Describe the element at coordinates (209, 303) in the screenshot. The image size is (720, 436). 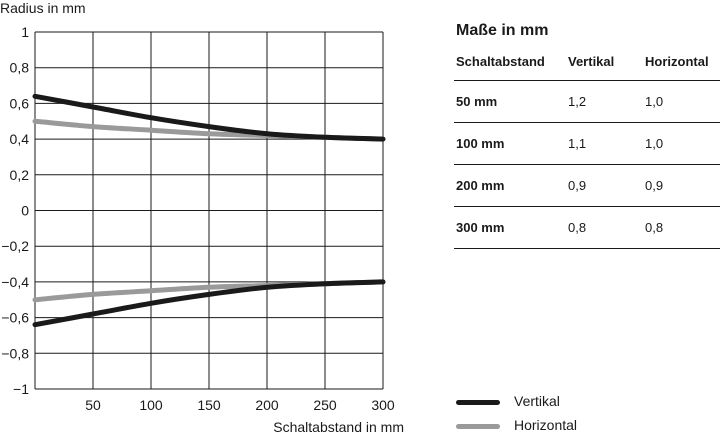
I see `series-line-vertikal-lower` at that location.